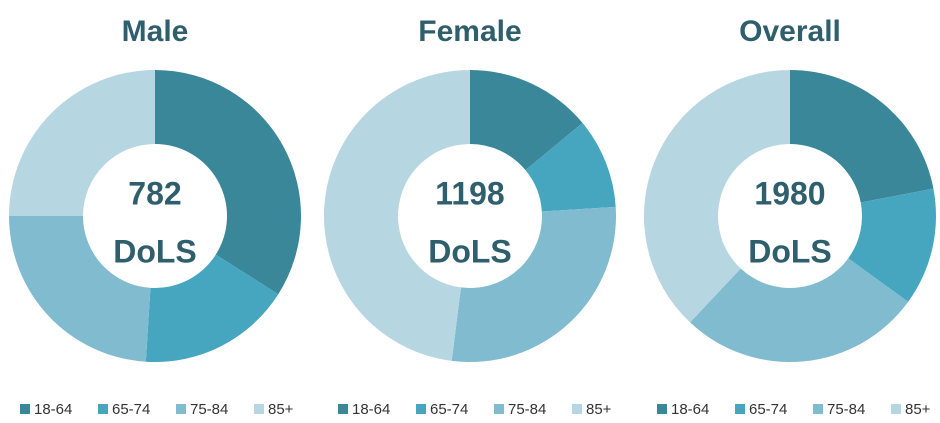 This screenshot has height=423, width=940. Describe the element at coordinates (469, 31) in the screenshot. I see `chart-title: Female` at that location.